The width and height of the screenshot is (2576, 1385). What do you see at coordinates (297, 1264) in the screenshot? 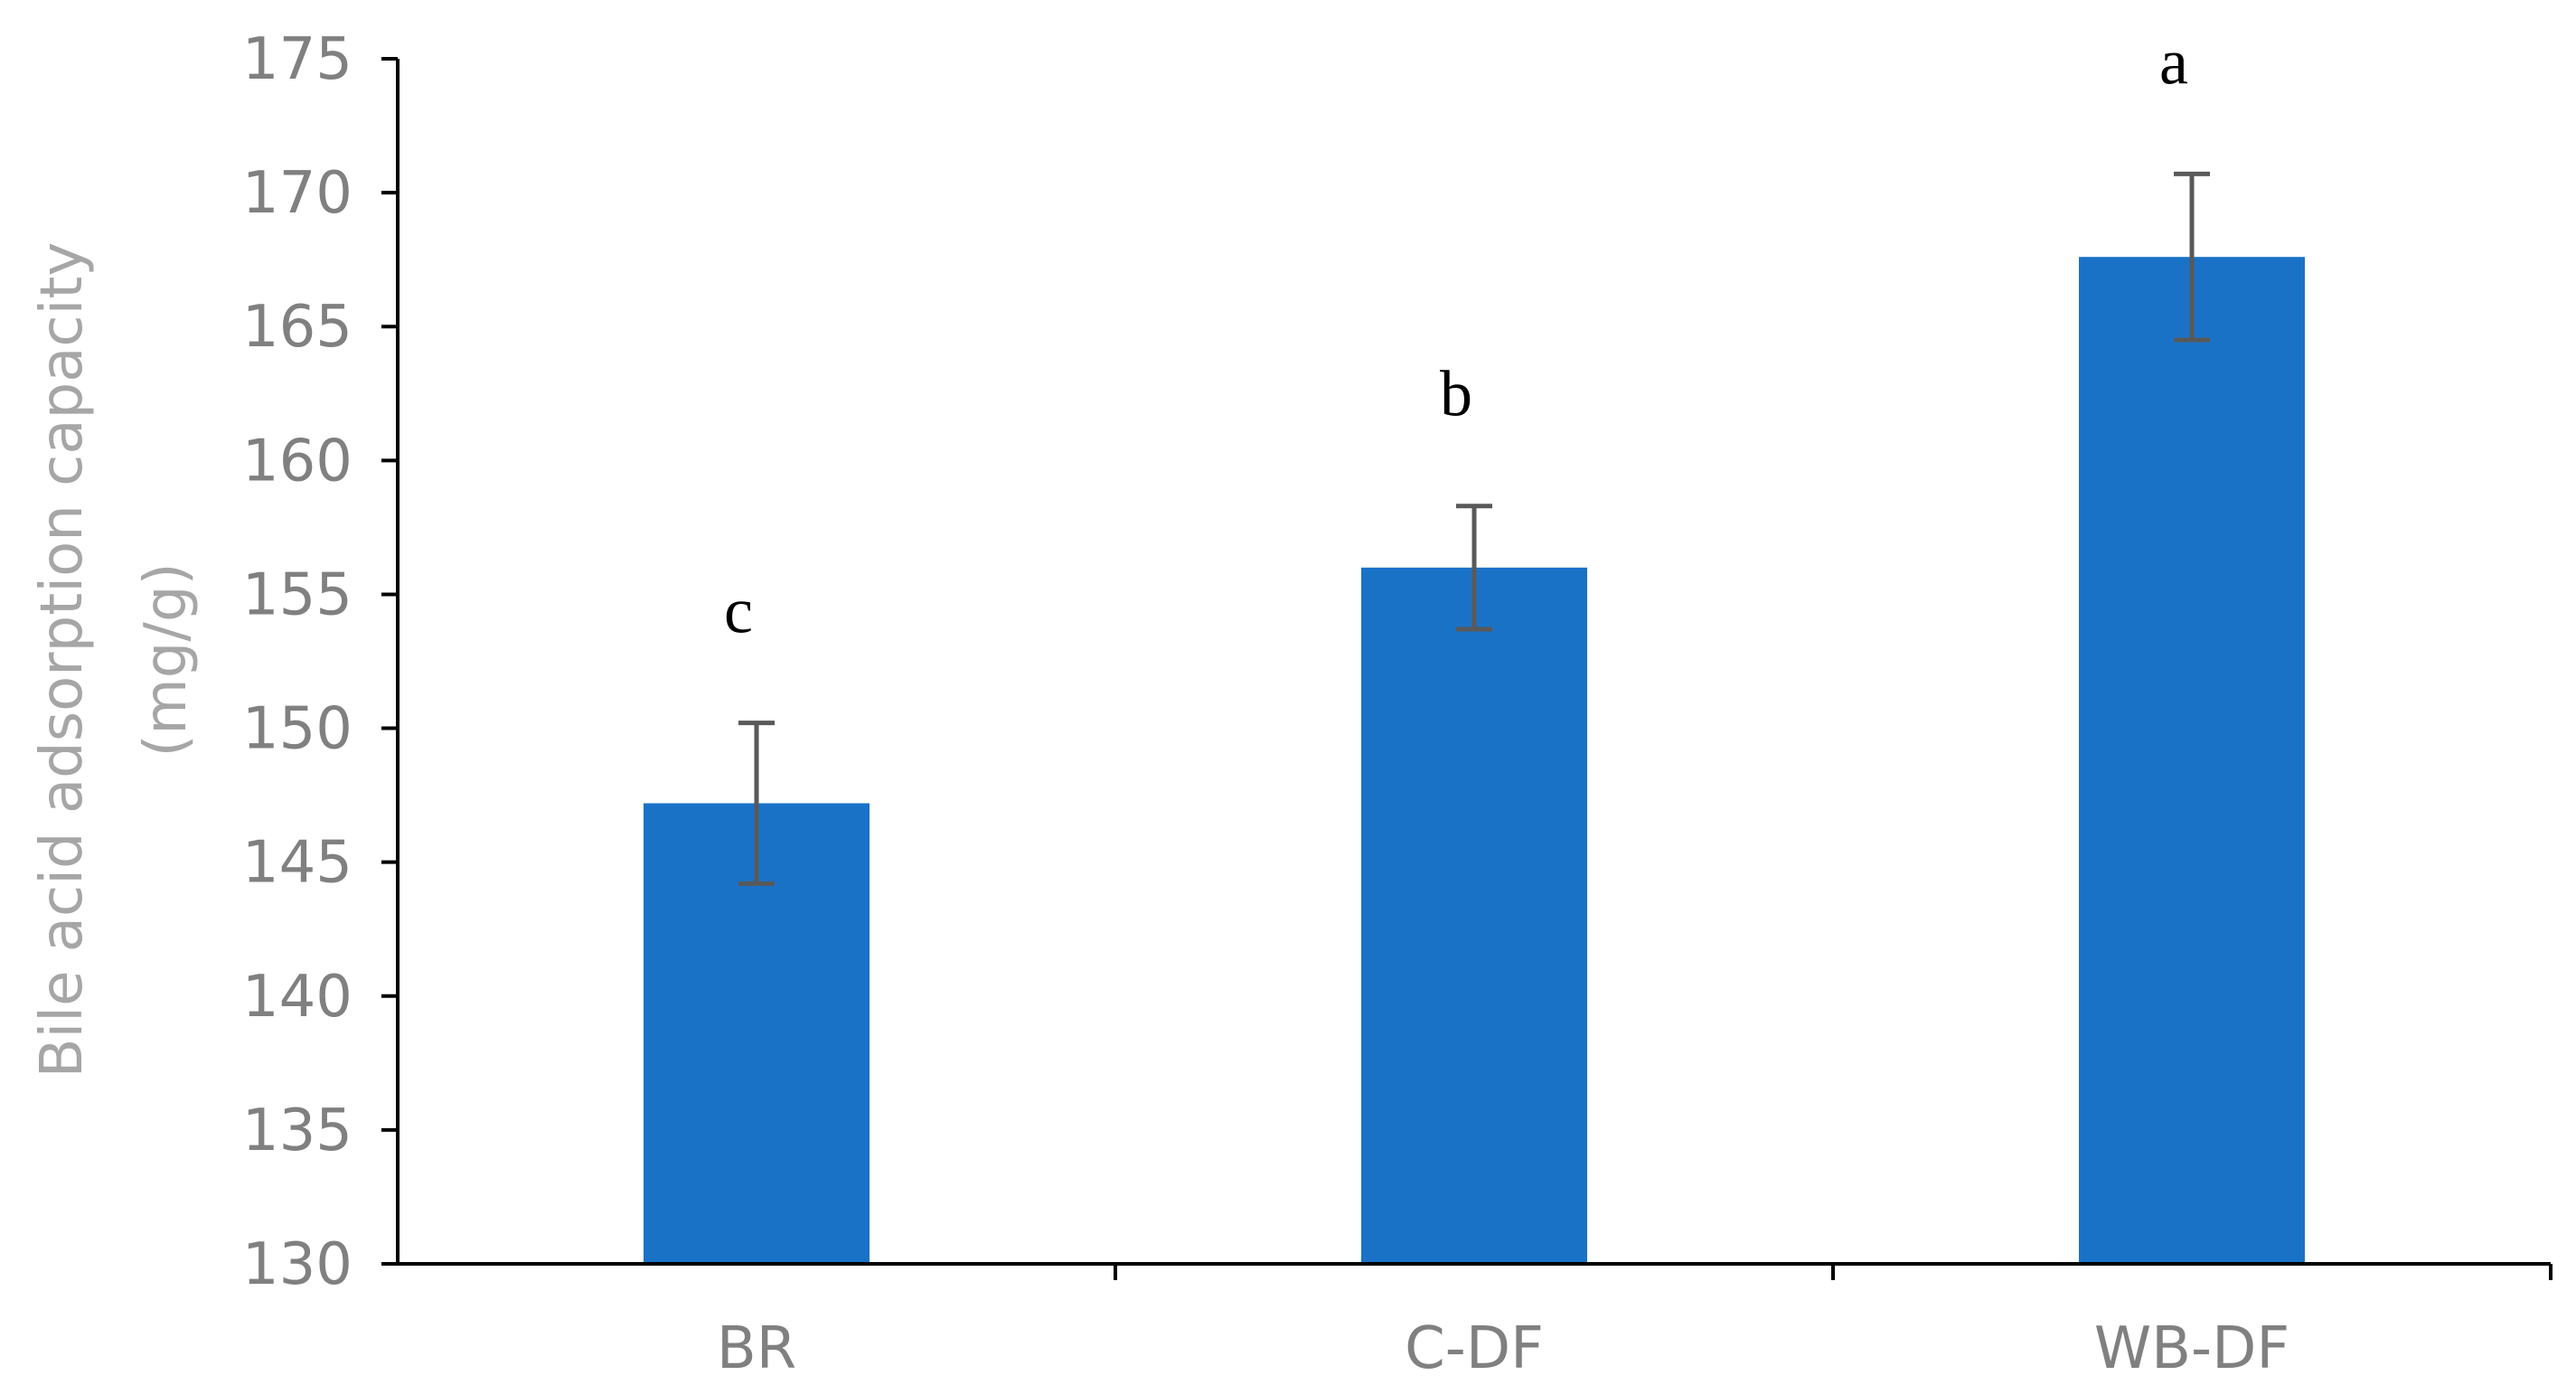
I see `y-tick-label: 130` at bounding box center [297, 1264].